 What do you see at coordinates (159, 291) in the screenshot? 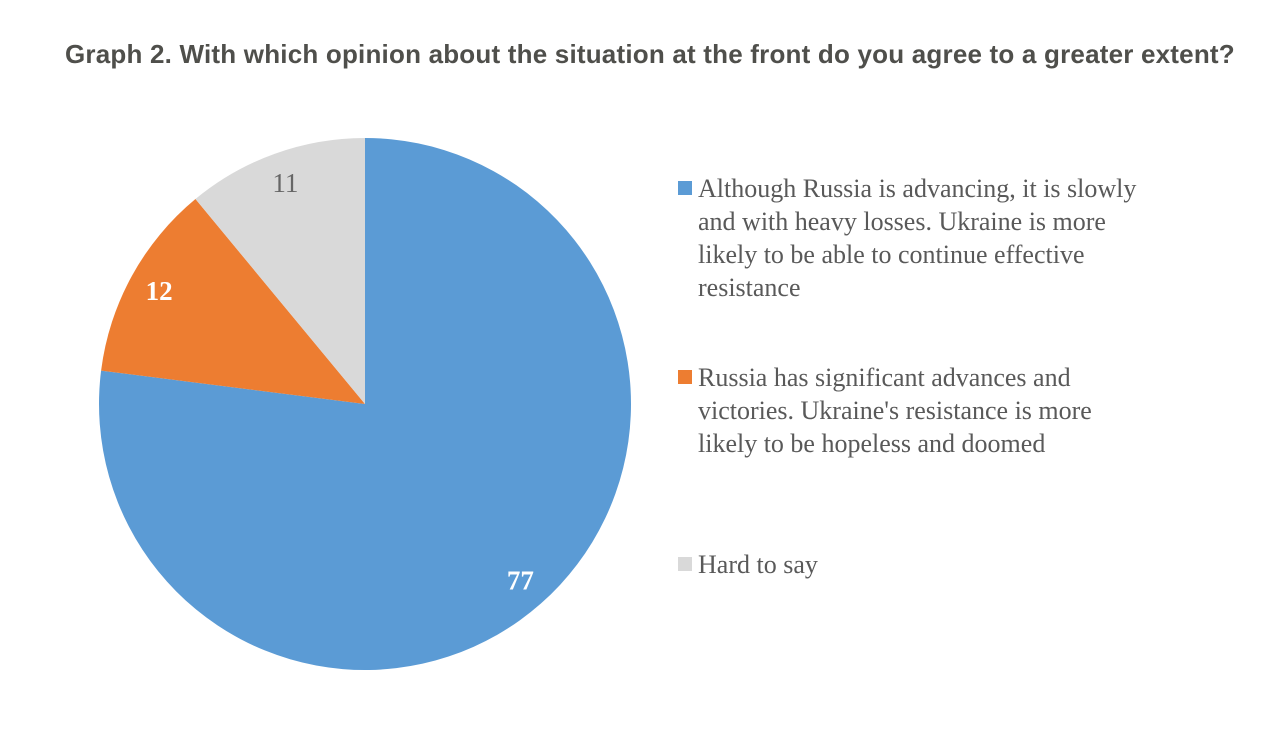
I see `pie-data-label-1: 12` at bounding box center [159, 291].